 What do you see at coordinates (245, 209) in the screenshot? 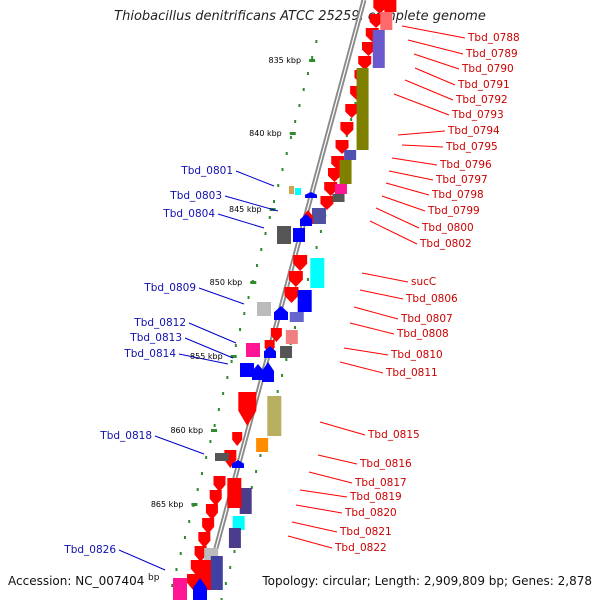
I see `scale-label: 845 kbp` at bounding box center [245, 209].